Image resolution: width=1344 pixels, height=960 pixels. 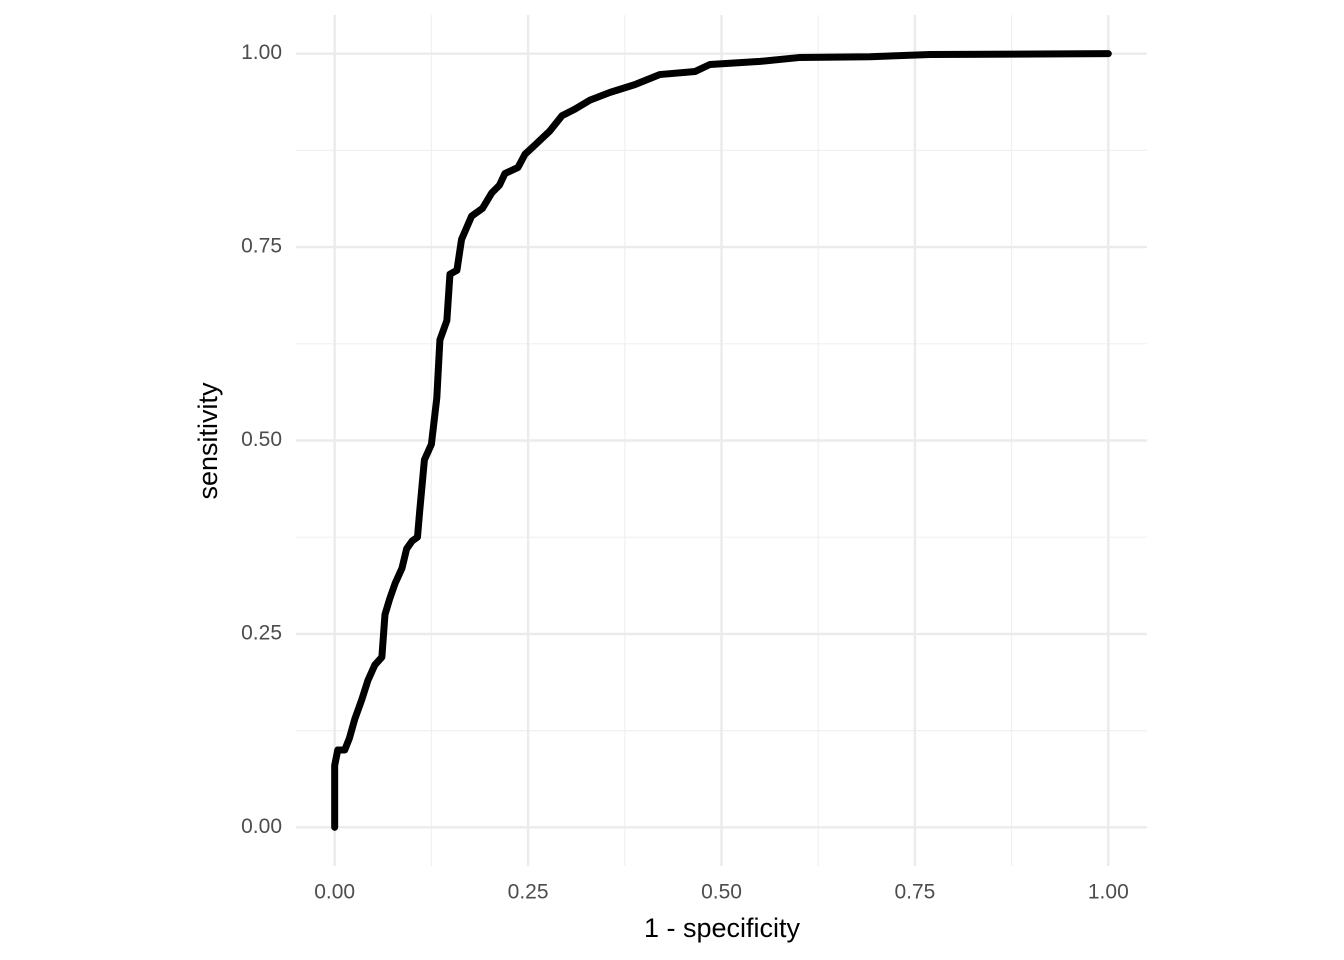 What do you see at coordinates (914, 892) in the screenshot?
I see `x-tick-label: 0.75` at bounding box center [914, 892].